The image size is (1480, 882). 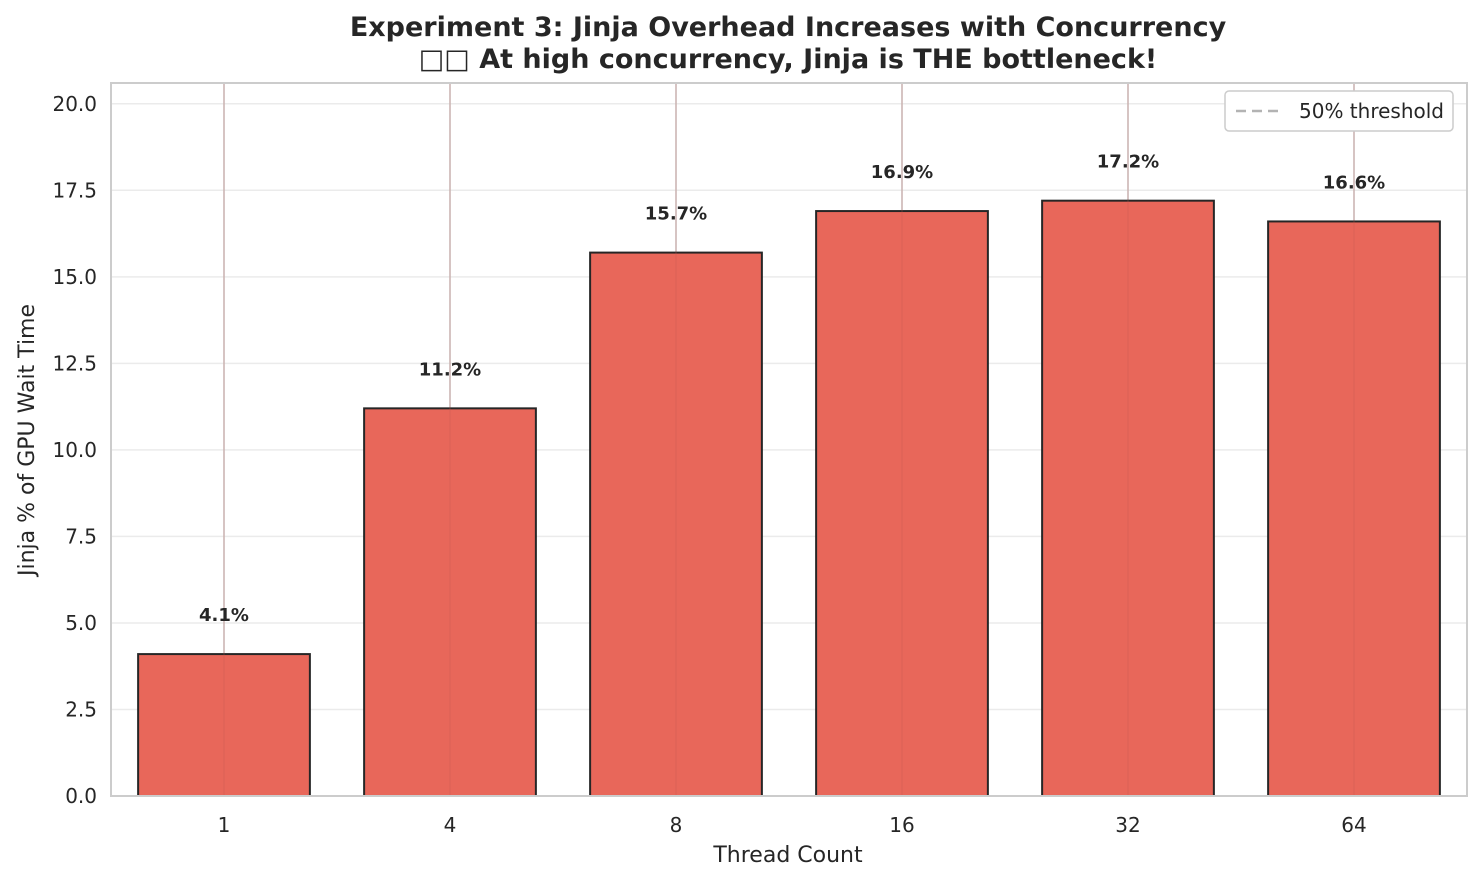 What do you see at coordinates (74, 104) in the screenshot?
I see `y-tick-label: 20.0` at bounding box center [74, 104].